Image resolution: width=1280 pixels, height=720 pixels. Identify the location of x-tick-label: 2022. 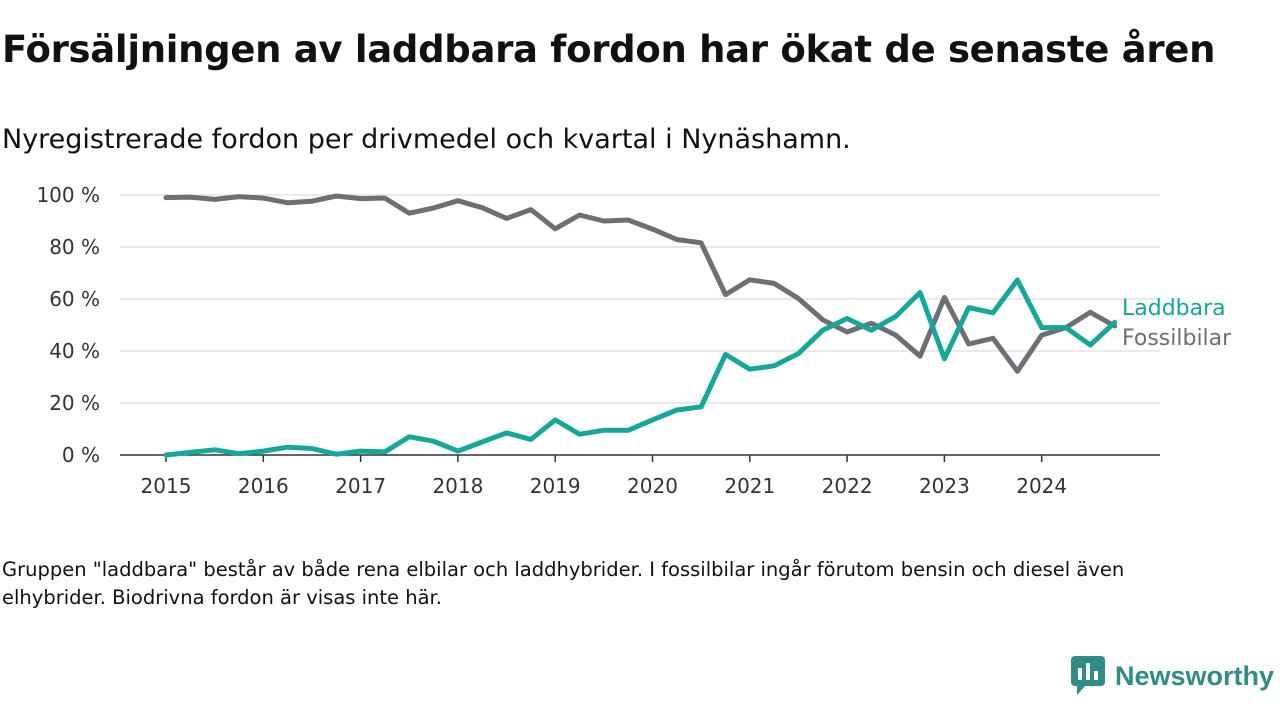
(847, 486).